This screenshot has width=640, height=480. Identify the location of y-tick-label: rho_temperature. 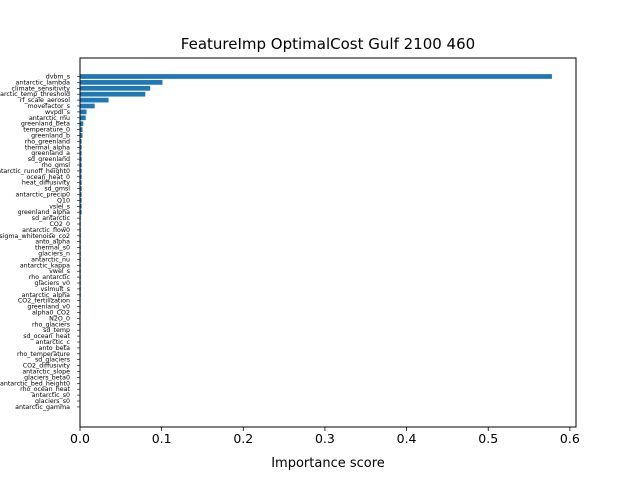
(43, 354).